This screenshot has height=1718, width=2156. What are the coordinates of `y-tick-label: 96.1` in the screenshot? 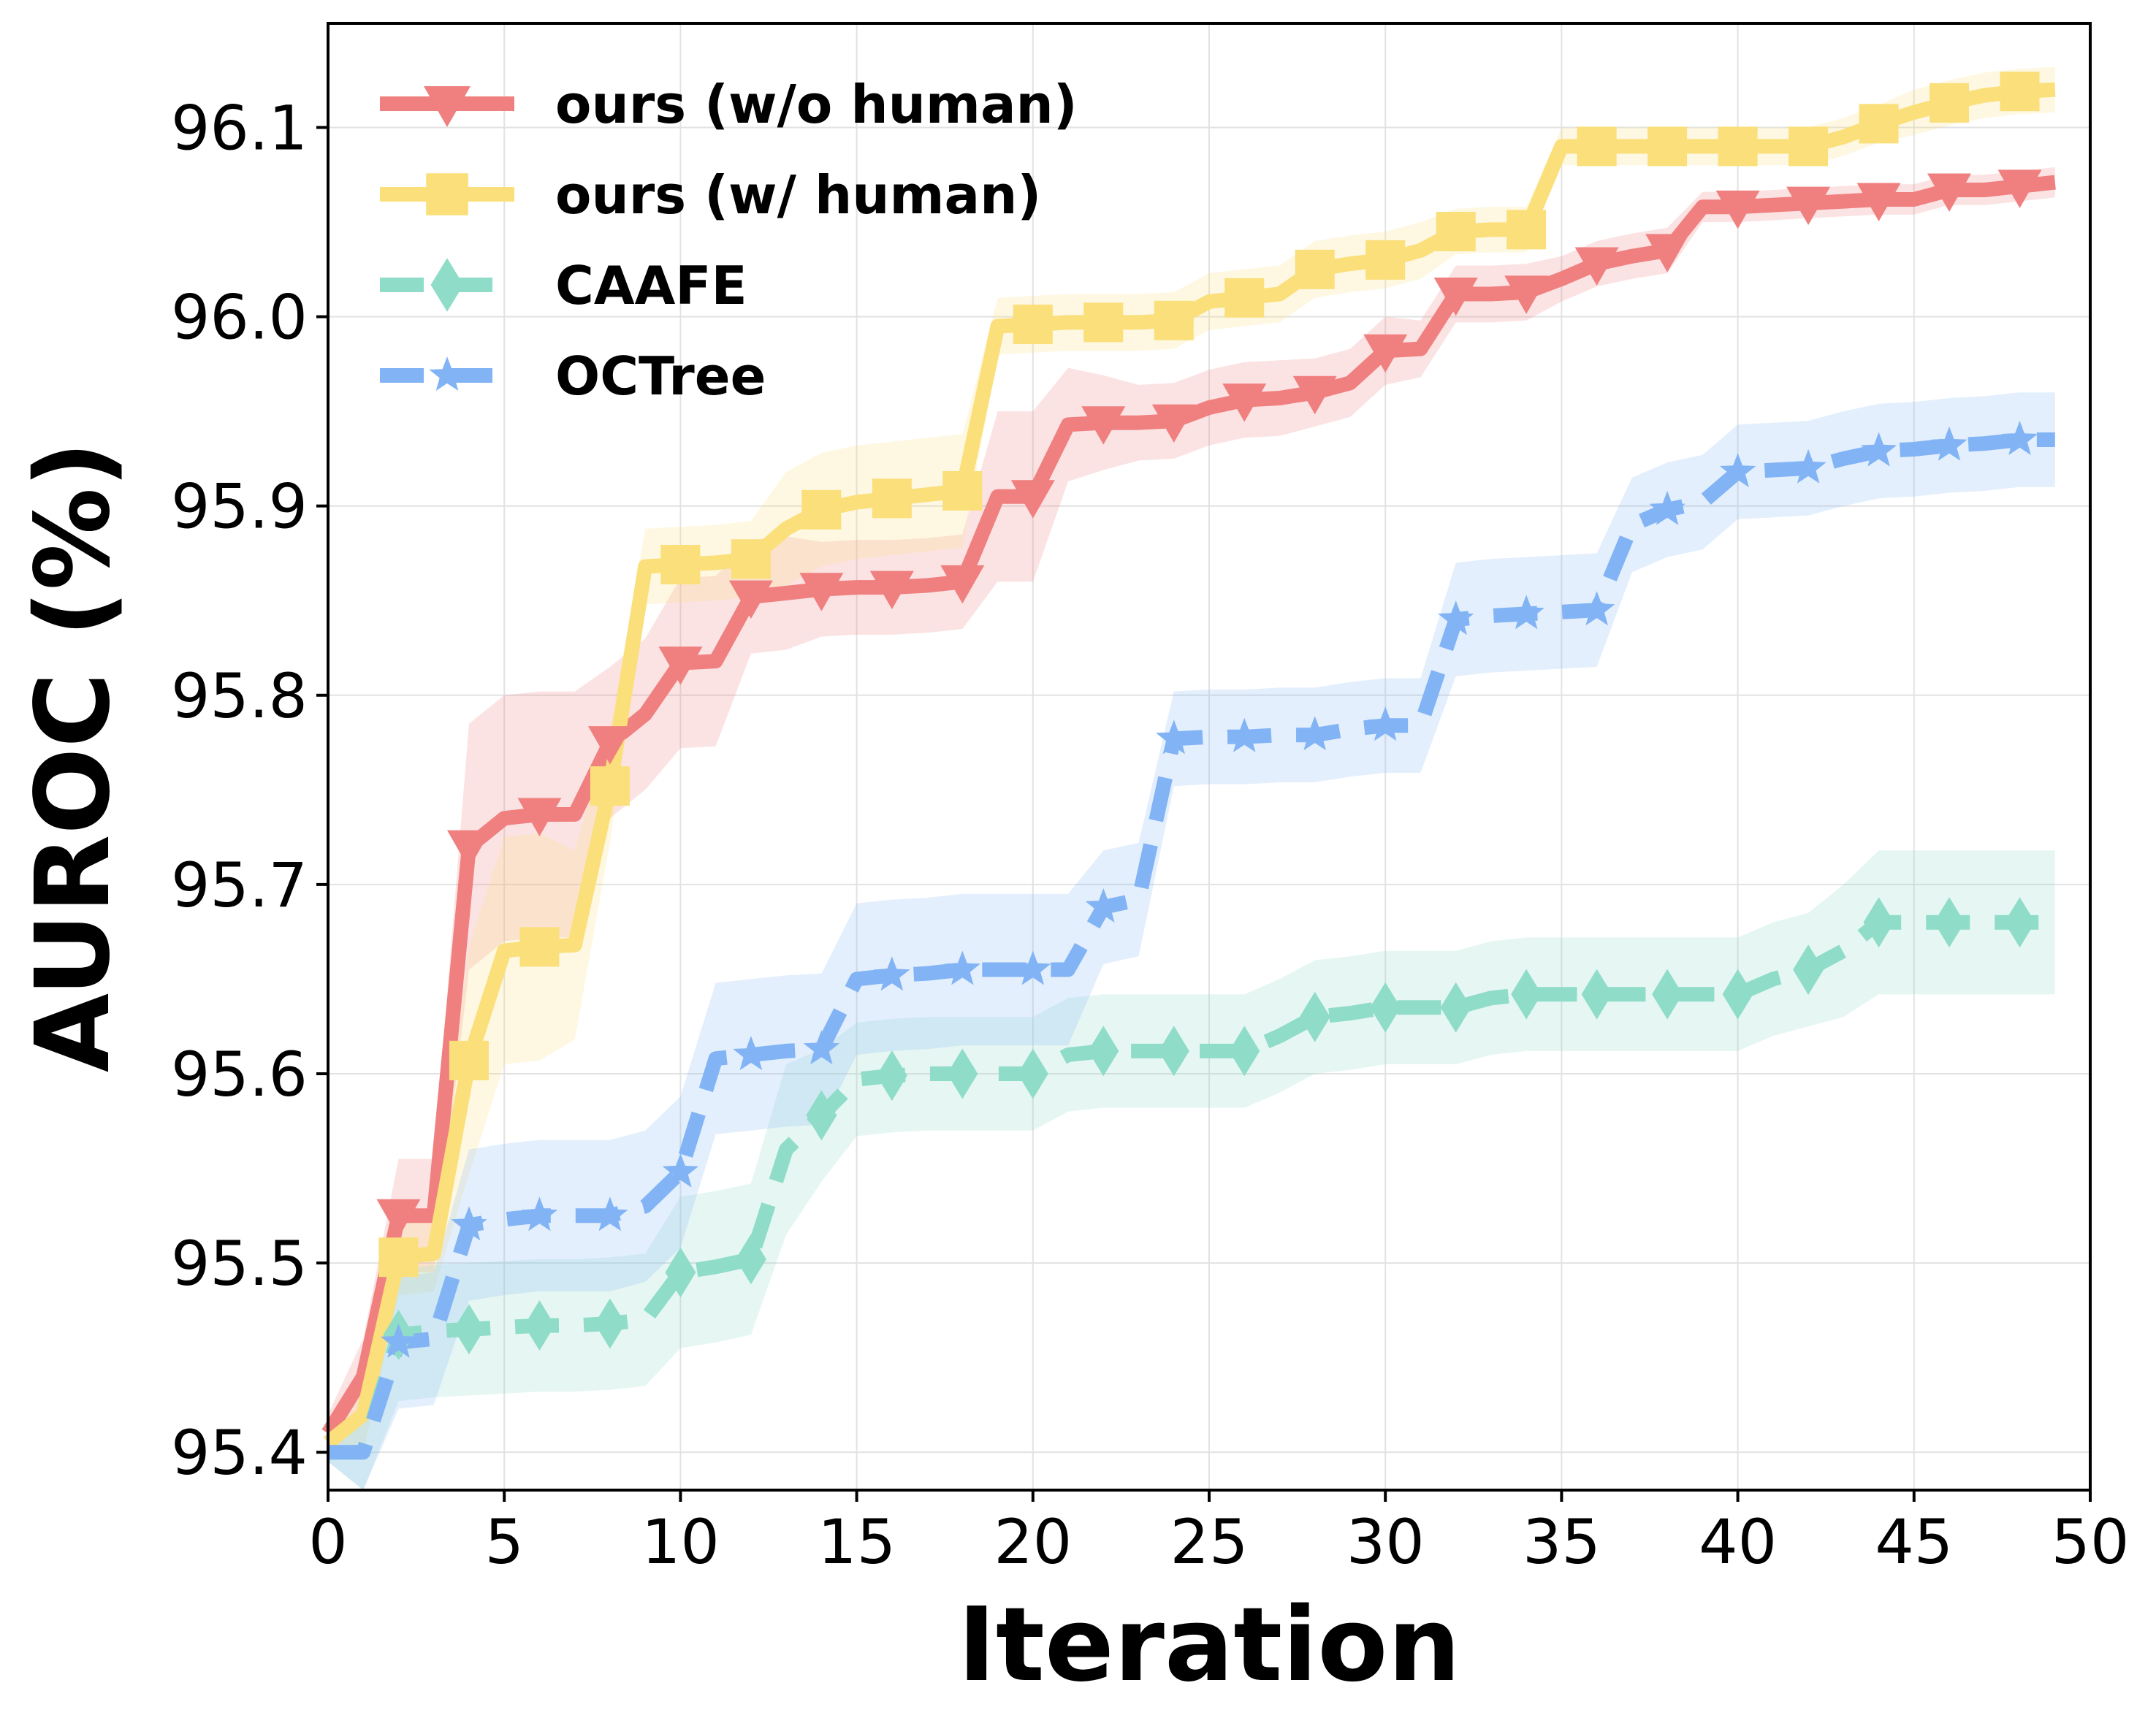 It's located at (239, 128).